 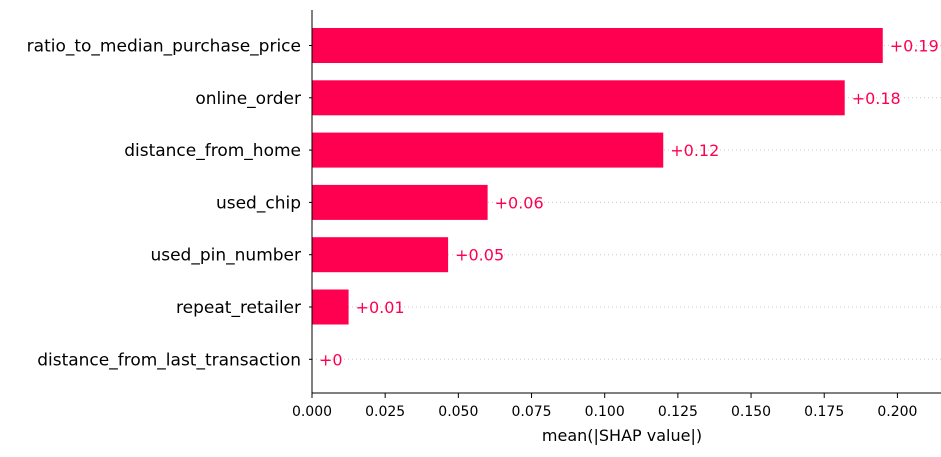 What do you see at coordinates (876, 98) in the screenshot?
I see `value-label: +0.18` at bounding box center [876, 98].